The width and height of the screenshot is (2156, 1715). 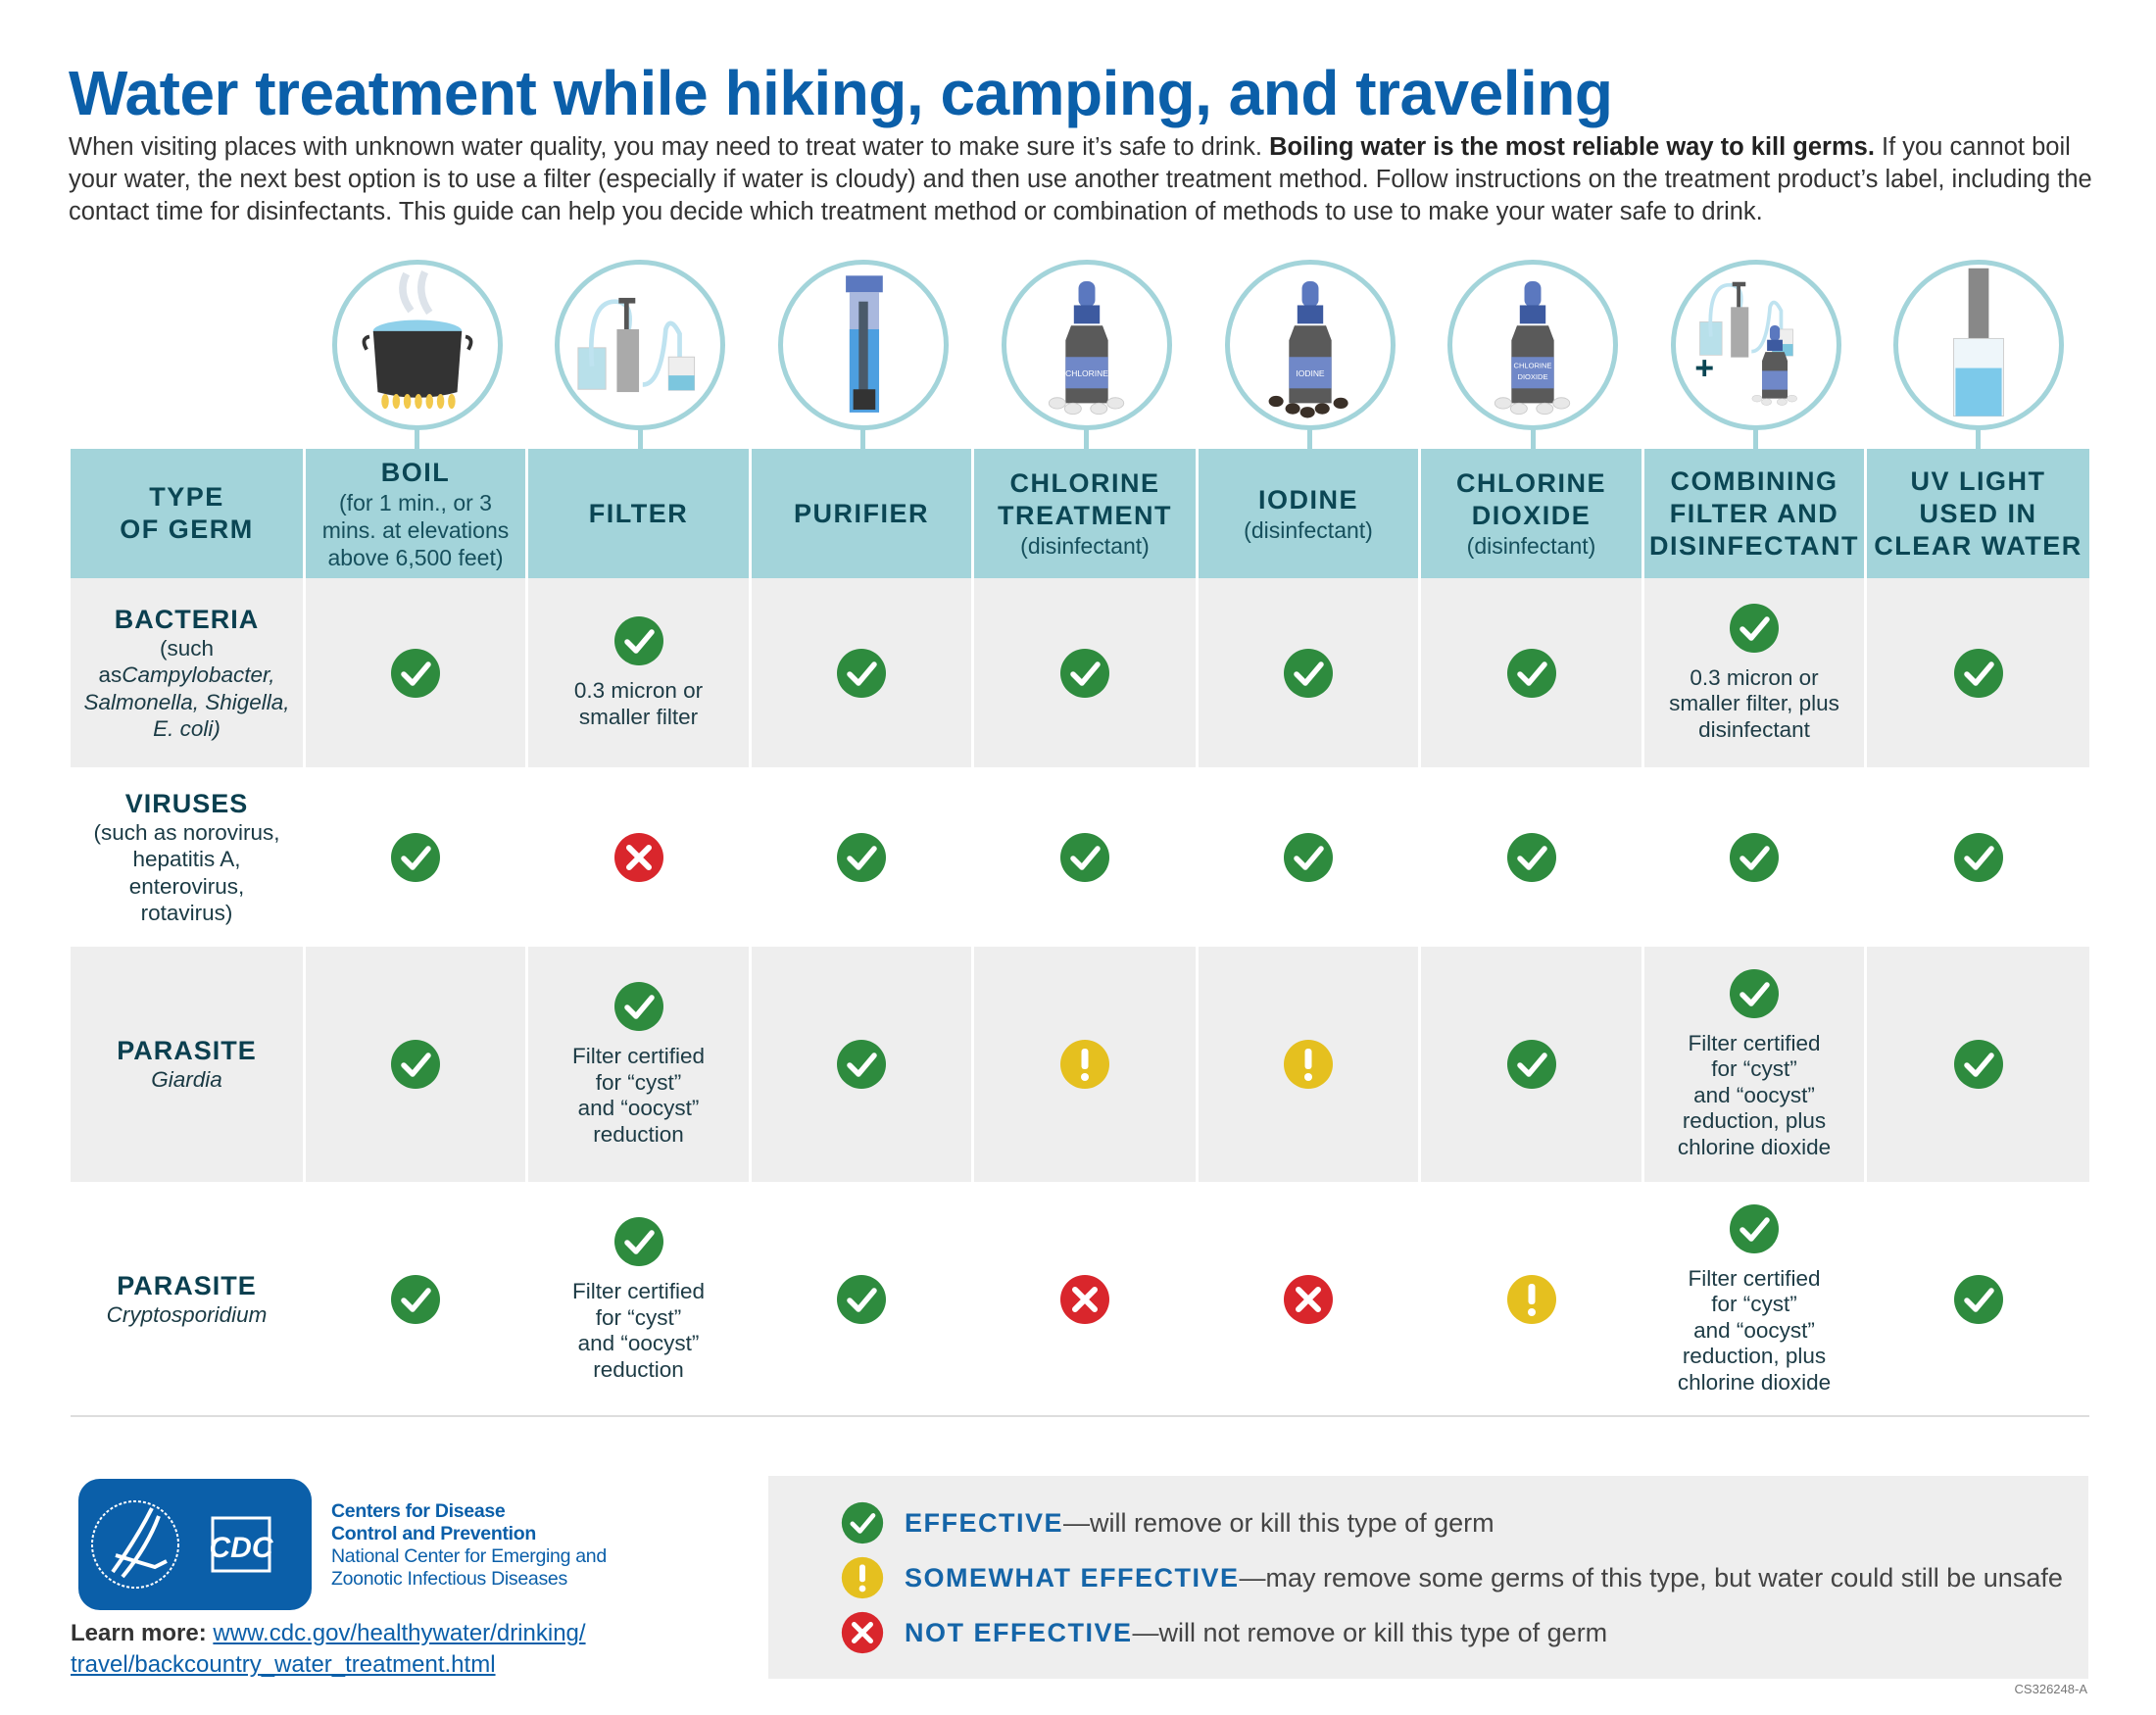 What do you see at coordinates (638, 703) in the screenshot?
I see `cell-note: 0.3 micron or smaller filter` at bounding box center [638, 703].